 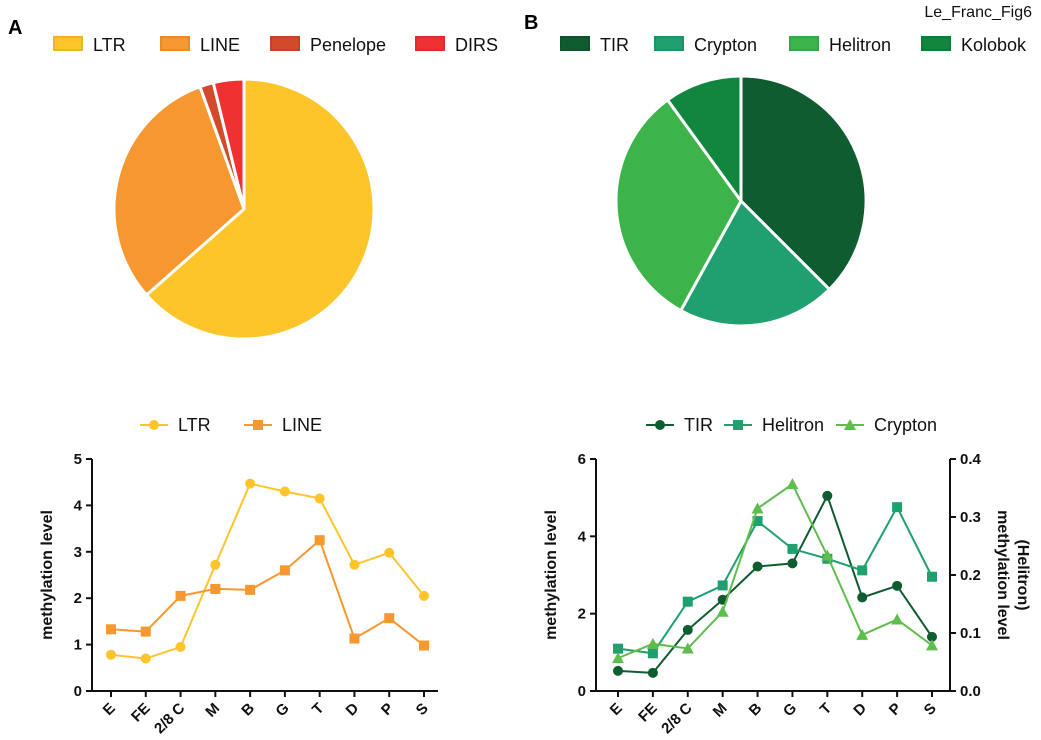 What do you see at coordinates (897, 507) in the screenshot?
I see `data-point-helitron-p` at bounding box center [897, 507].